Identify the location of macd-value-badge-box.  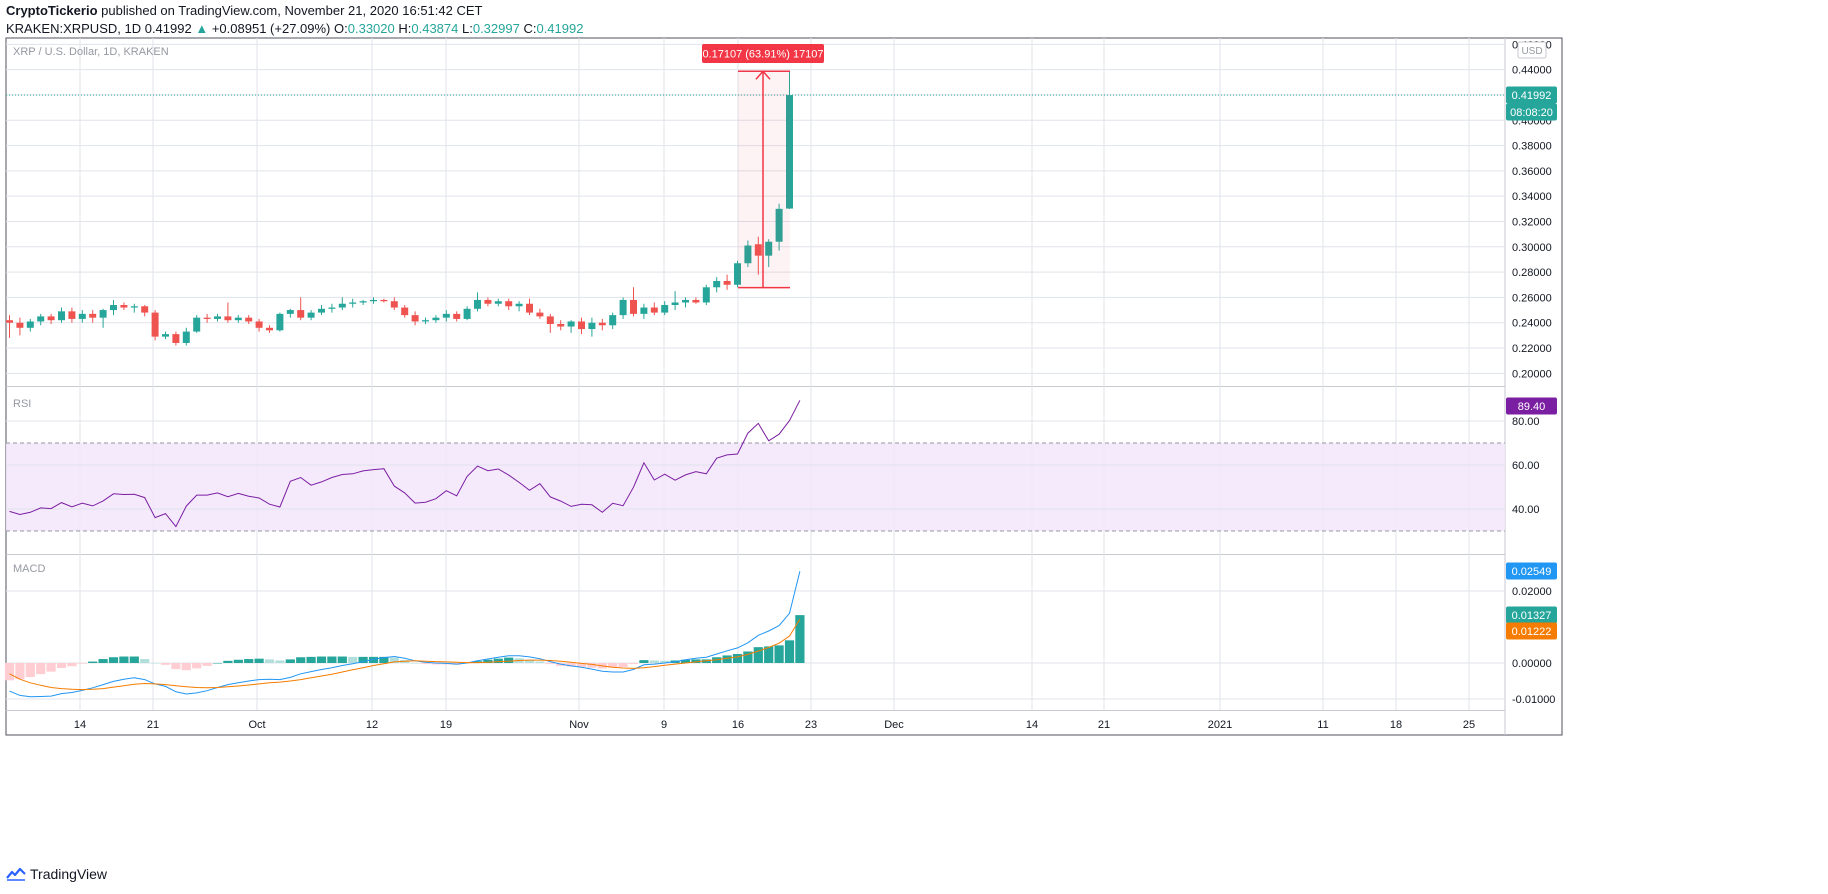
(1531, 571).